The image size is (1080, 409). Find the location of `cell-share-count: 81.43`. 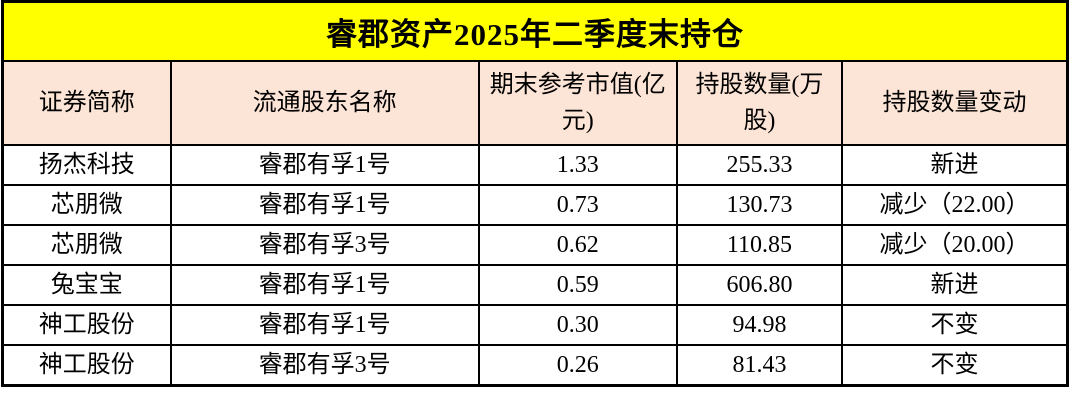

cell-share-count: 81.43 is located at coordinates (759, 365).